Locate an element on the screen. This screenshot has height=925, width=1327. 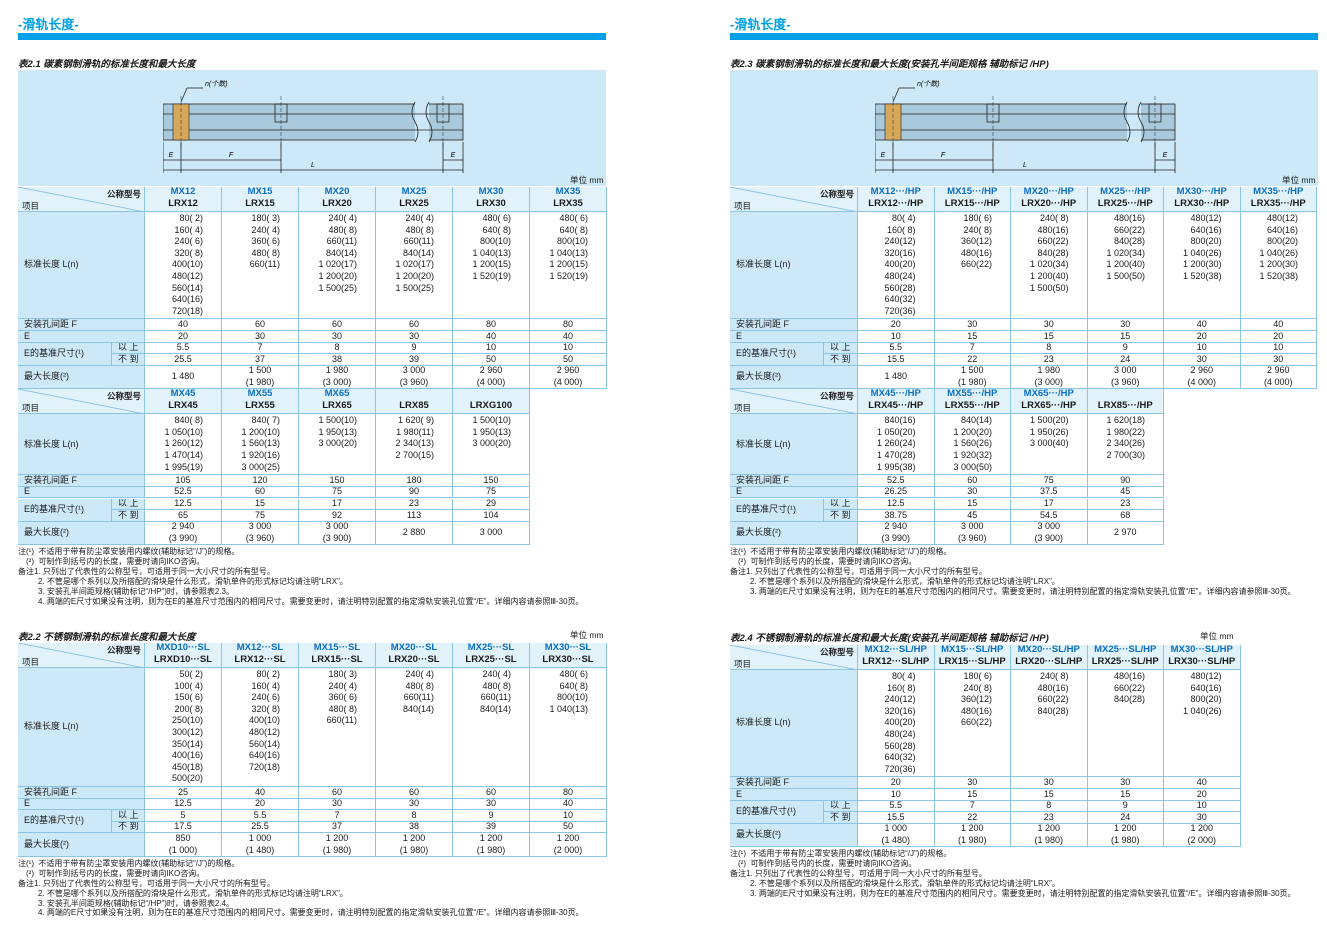
standard-length: 240(12) is located at coordinates (900, 699).